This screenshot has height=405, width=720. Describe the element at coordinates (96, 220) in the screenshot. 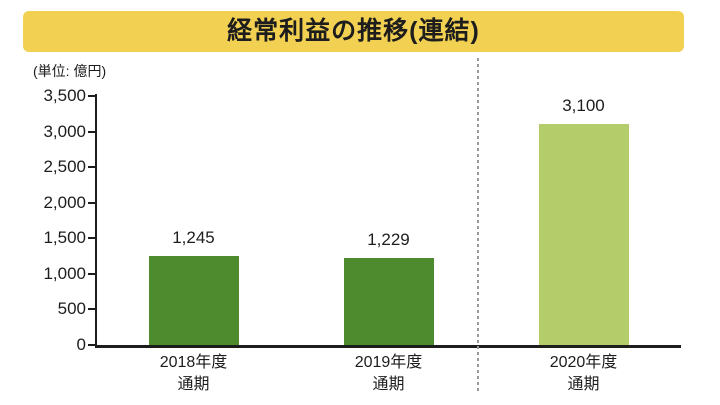

I see `y-axis-line` at that location.